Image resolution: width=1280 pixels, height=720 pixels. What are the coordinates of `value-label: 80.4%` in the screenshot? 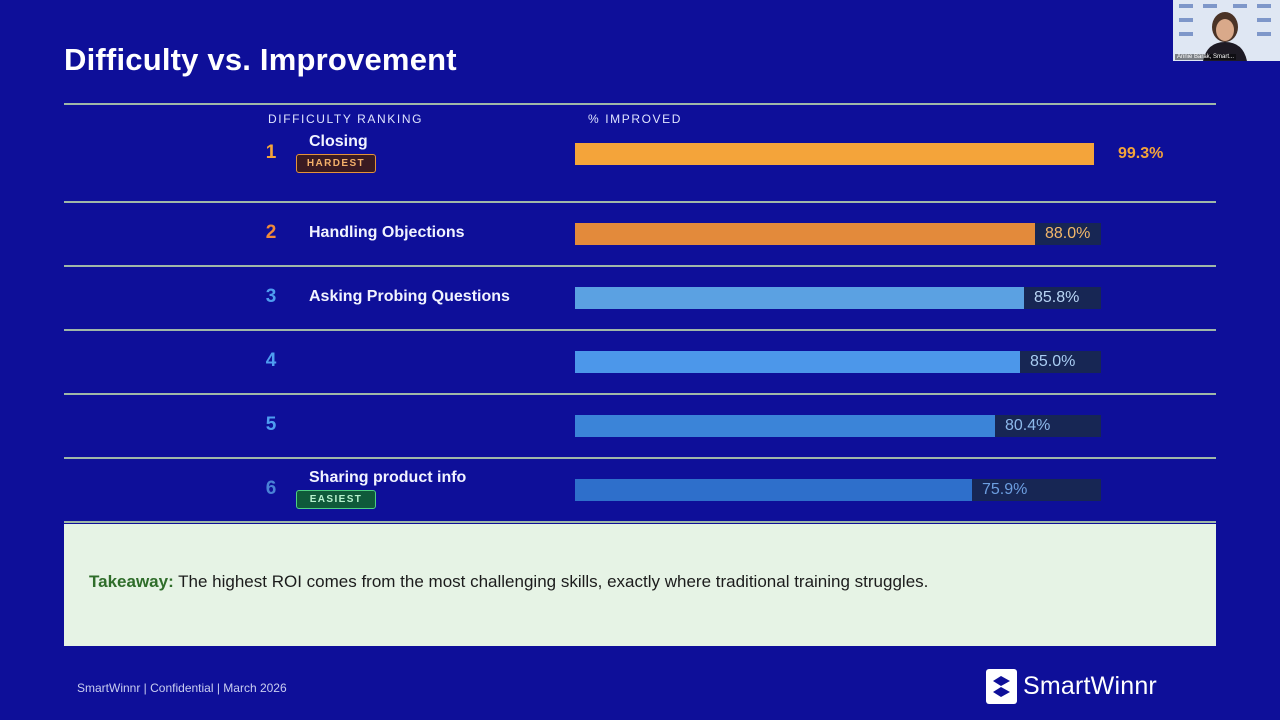 It's located at (1028, 425).